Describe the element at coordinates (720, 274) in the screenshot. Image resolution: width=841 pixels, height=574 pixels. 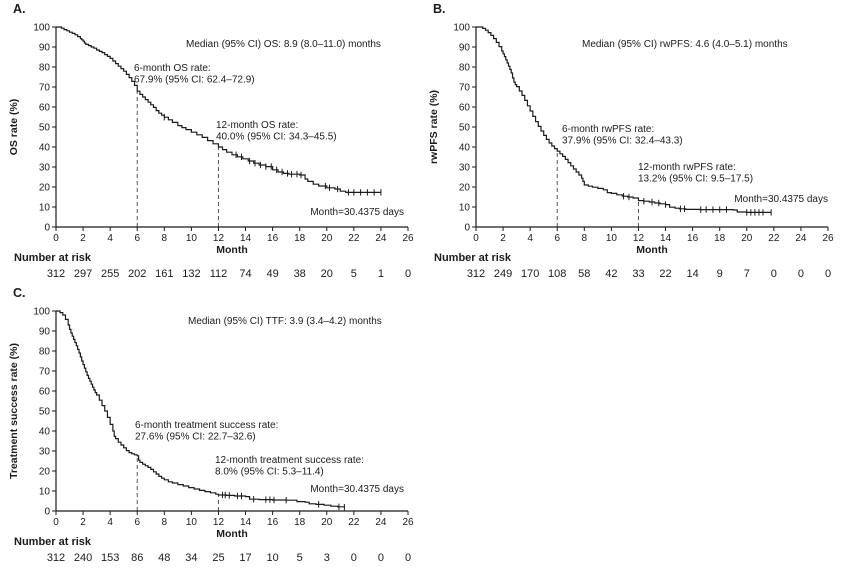
I see `risk-count: 9` at that location.